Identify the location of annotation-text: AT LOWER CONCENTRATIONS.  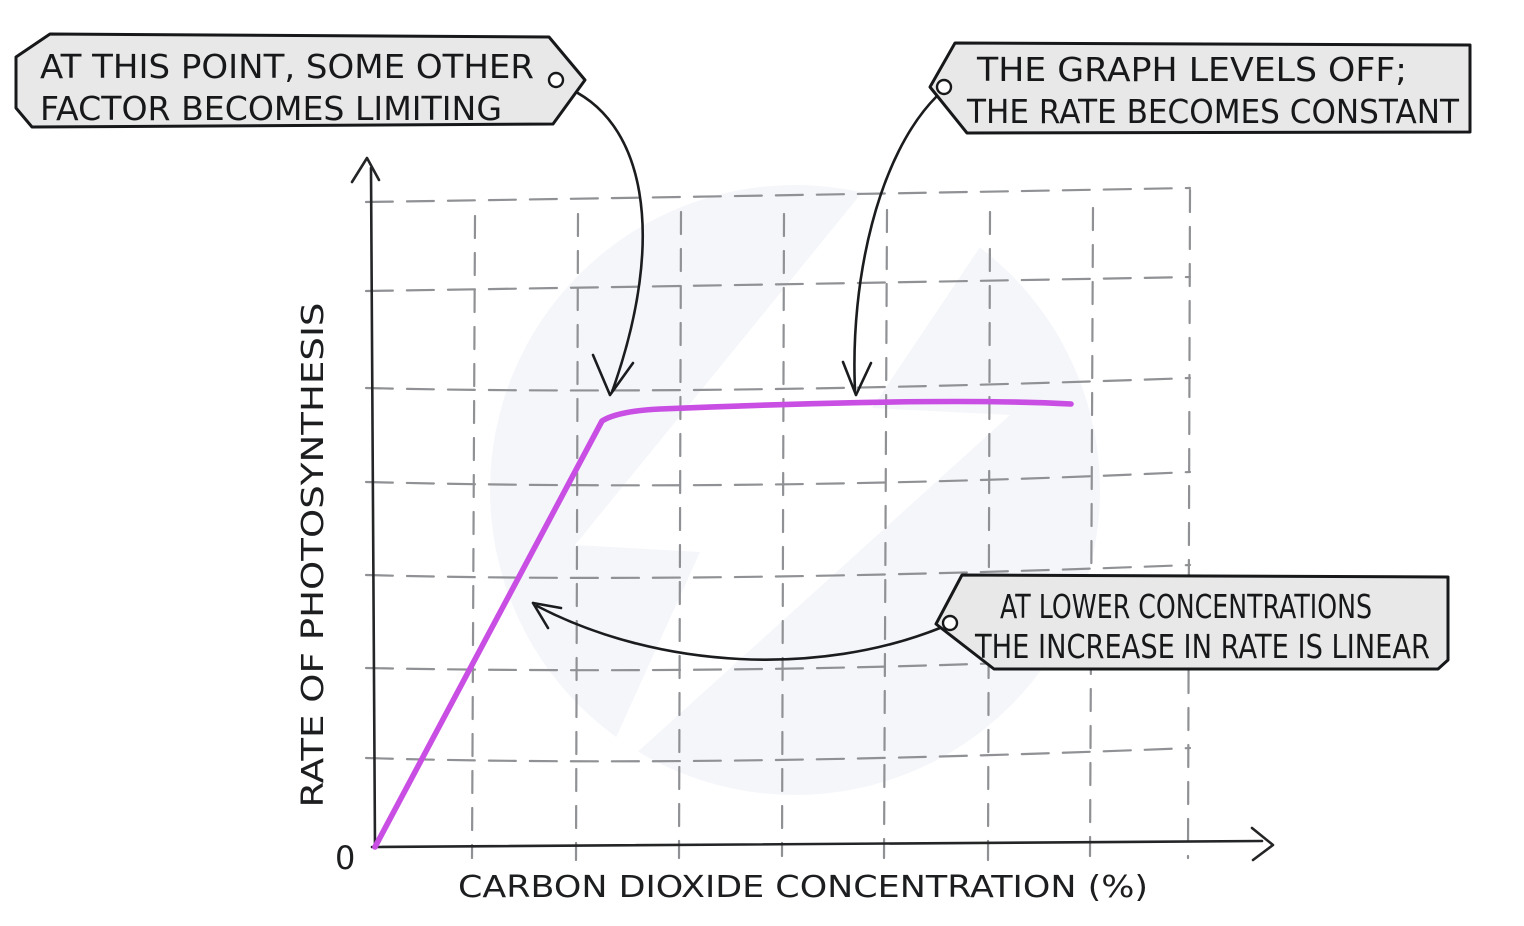
(1186, 606).